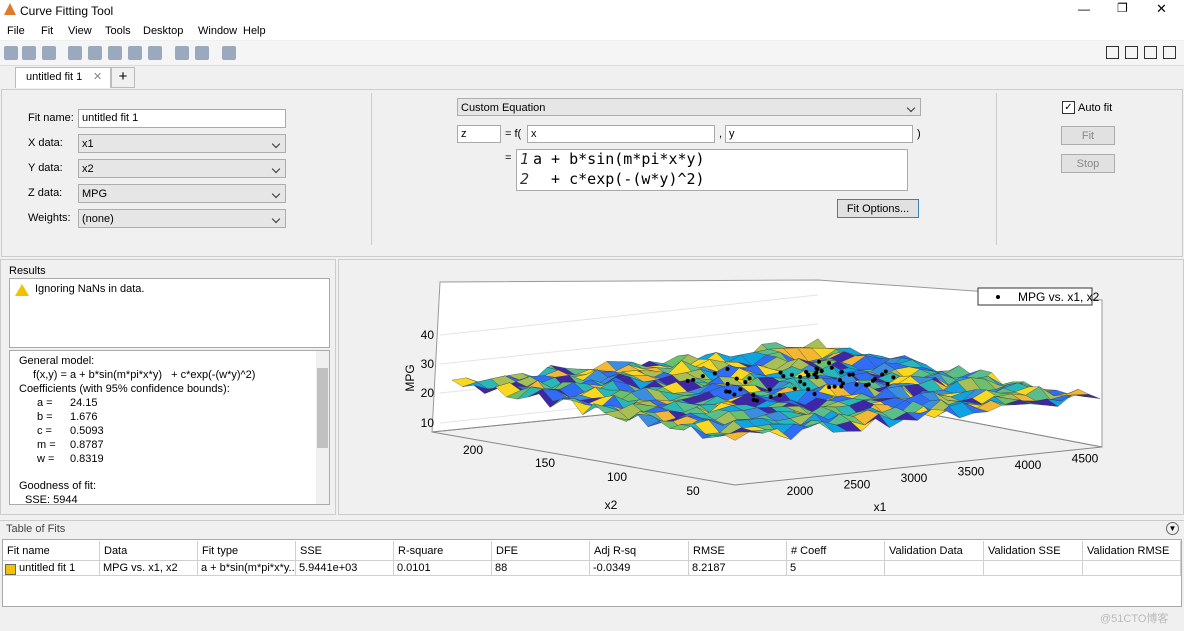  Describe the element at coordinates (1132, 551) in the screenshot. I see `column-header: Validation RMSE` at that location.